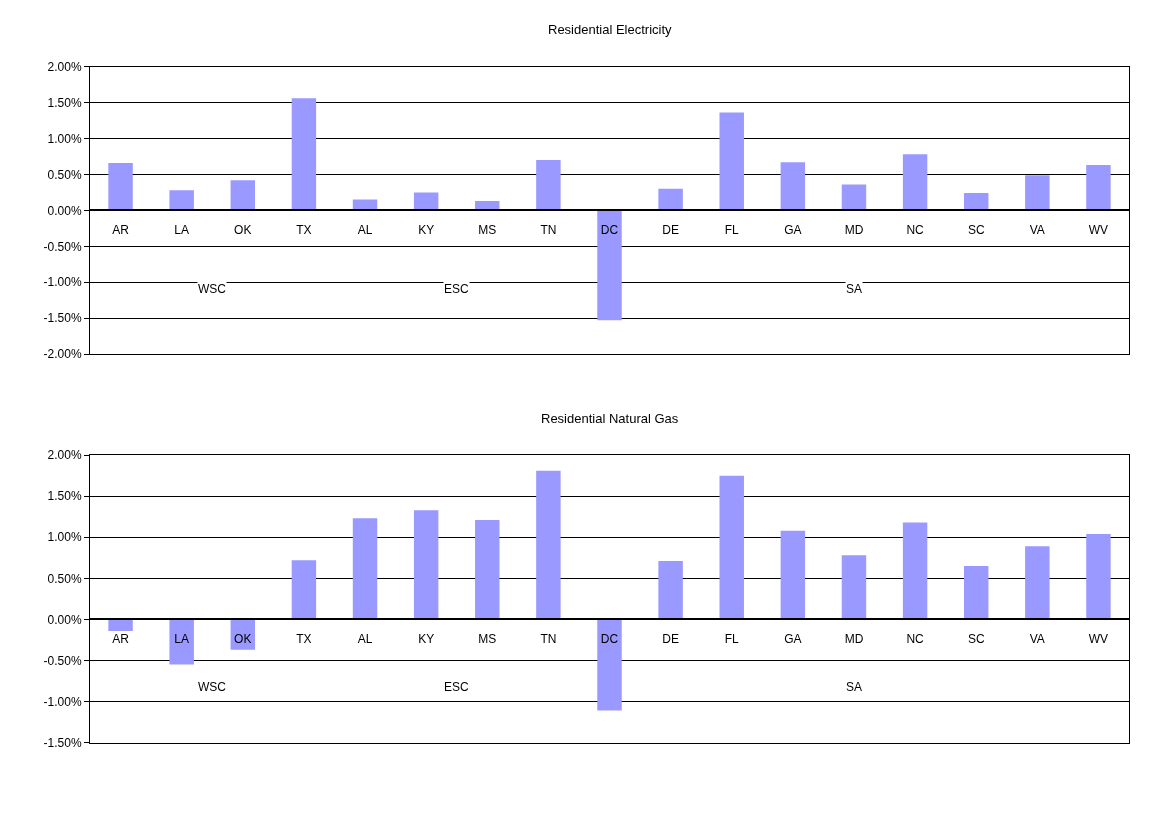  I want to click on chart-title: Residential Natural Gas, so click(610, 418).